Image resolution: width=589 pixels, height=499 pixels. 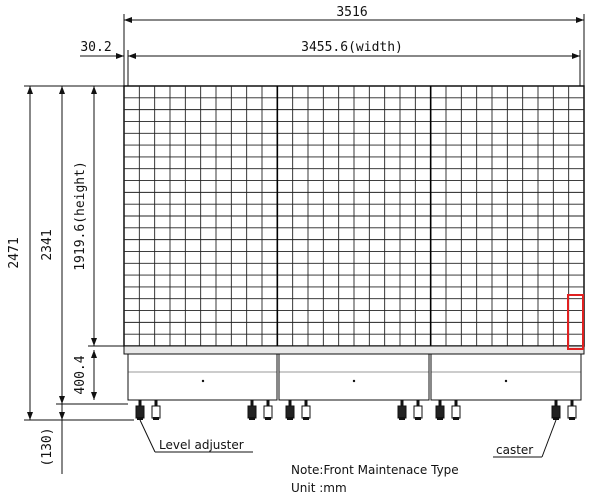 I want to click on overall-width-dimension: 3516, so click(x=354, y=47).